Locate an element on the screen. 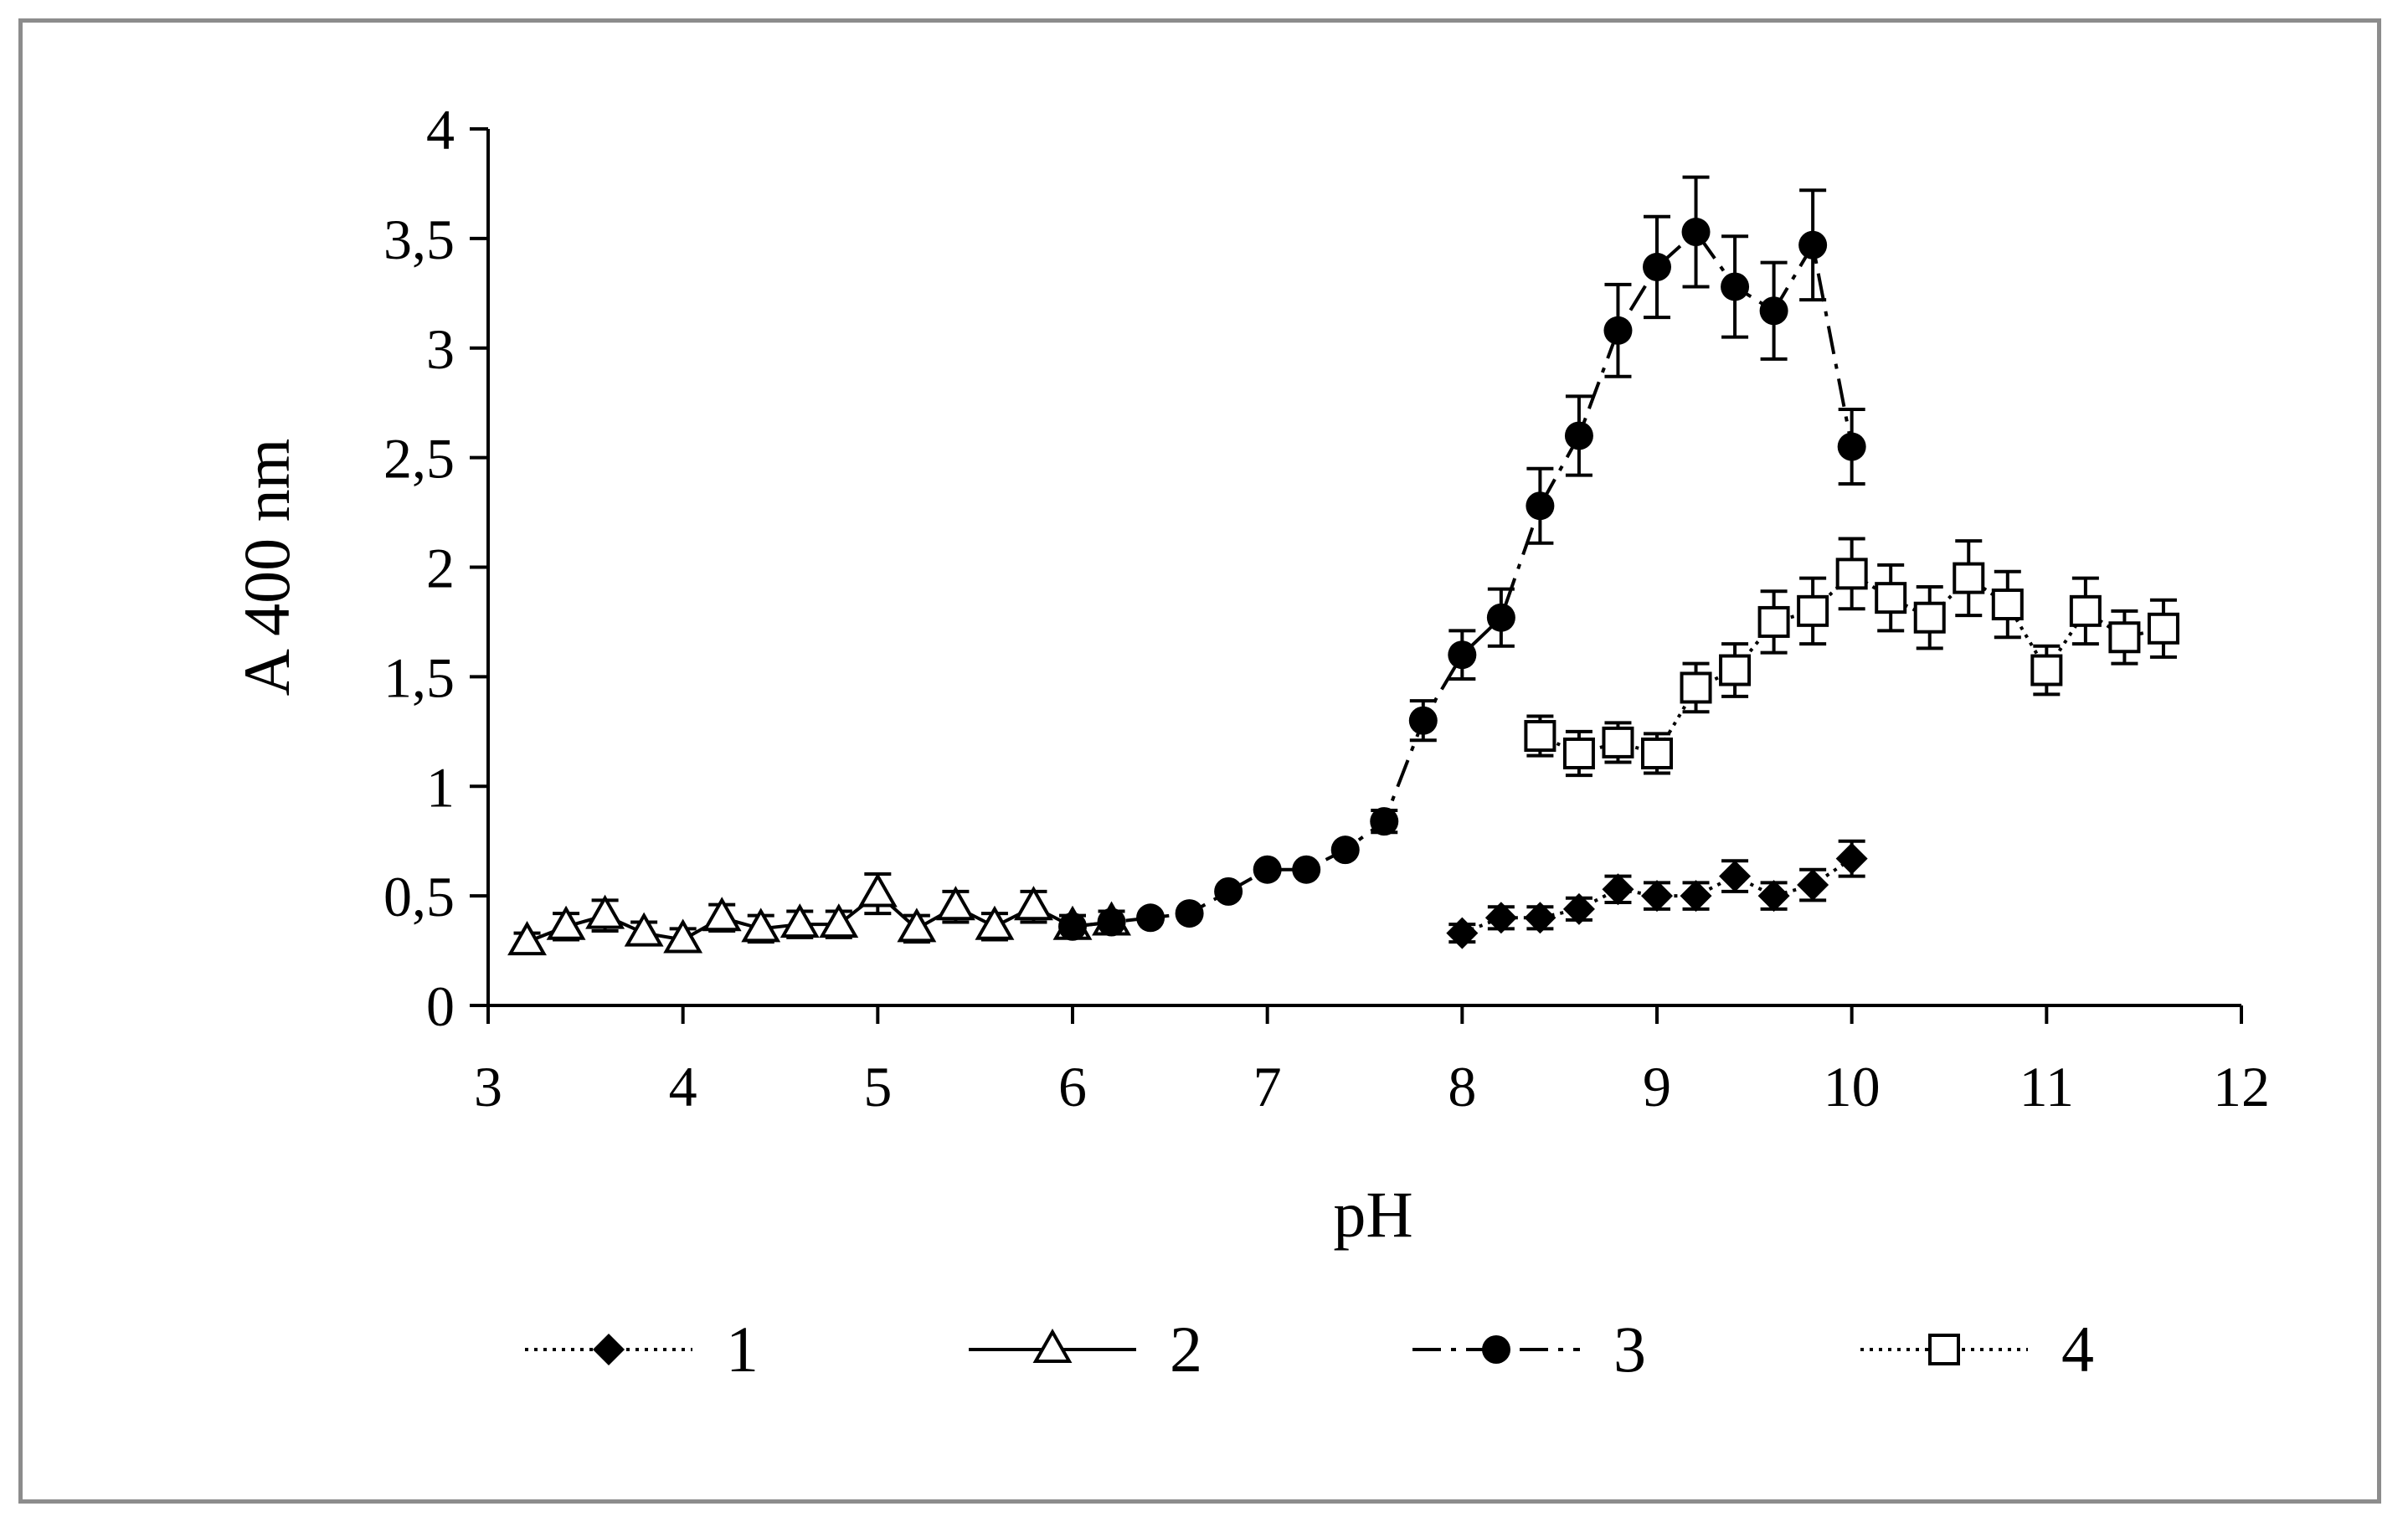 This screenshot has height=1527, width=2408. x-tick-label: 5 is located at coordinates (878, 1087).